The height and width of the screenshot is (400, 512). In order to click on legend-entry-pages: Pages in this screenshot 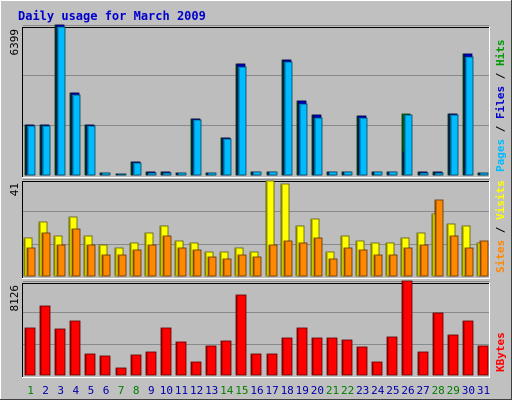, I will do `click(500, 155)`.